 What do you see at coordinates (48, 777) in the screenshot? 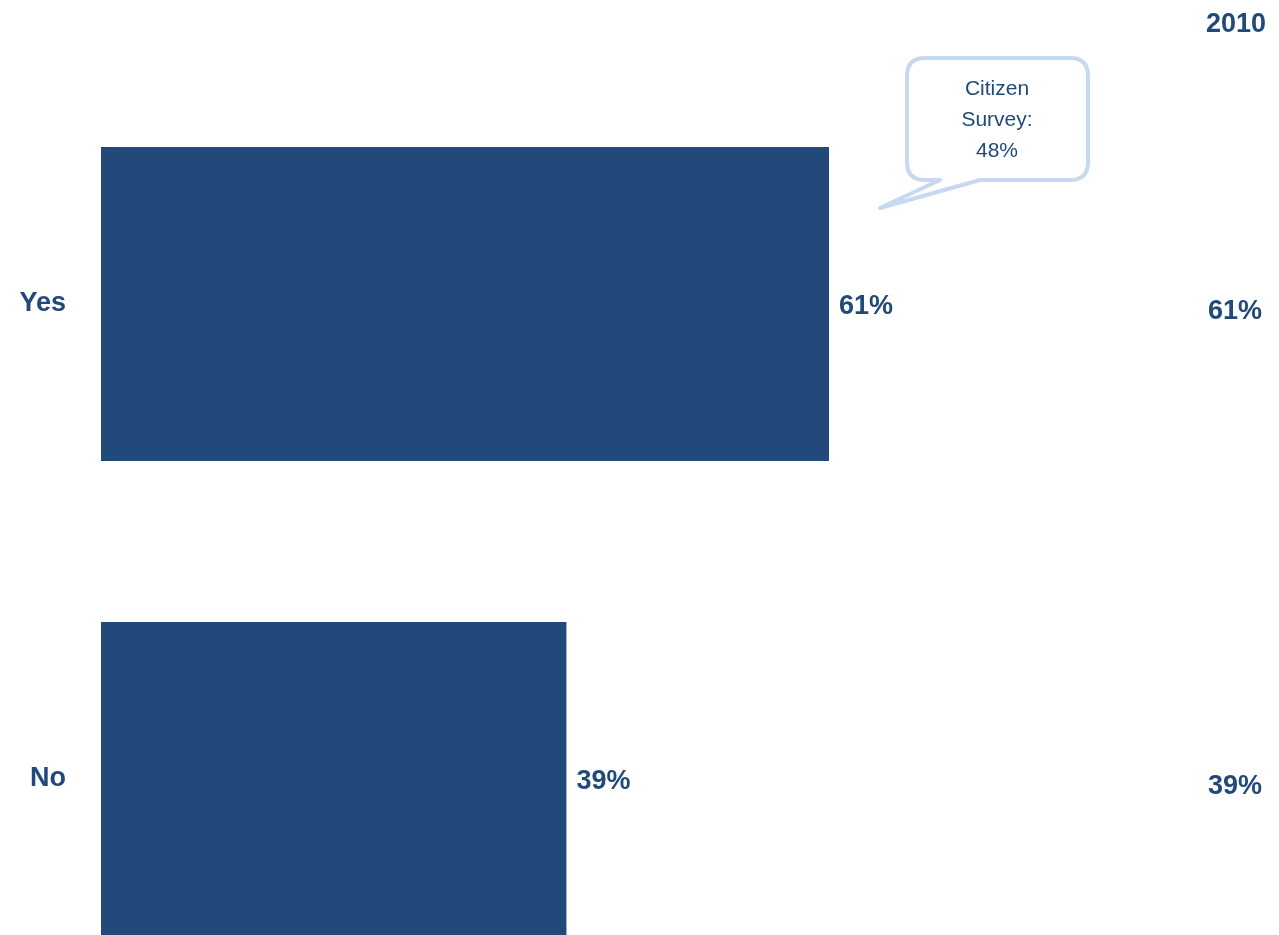
I see `y-tick-label: No` at bounding box center [48, 777].